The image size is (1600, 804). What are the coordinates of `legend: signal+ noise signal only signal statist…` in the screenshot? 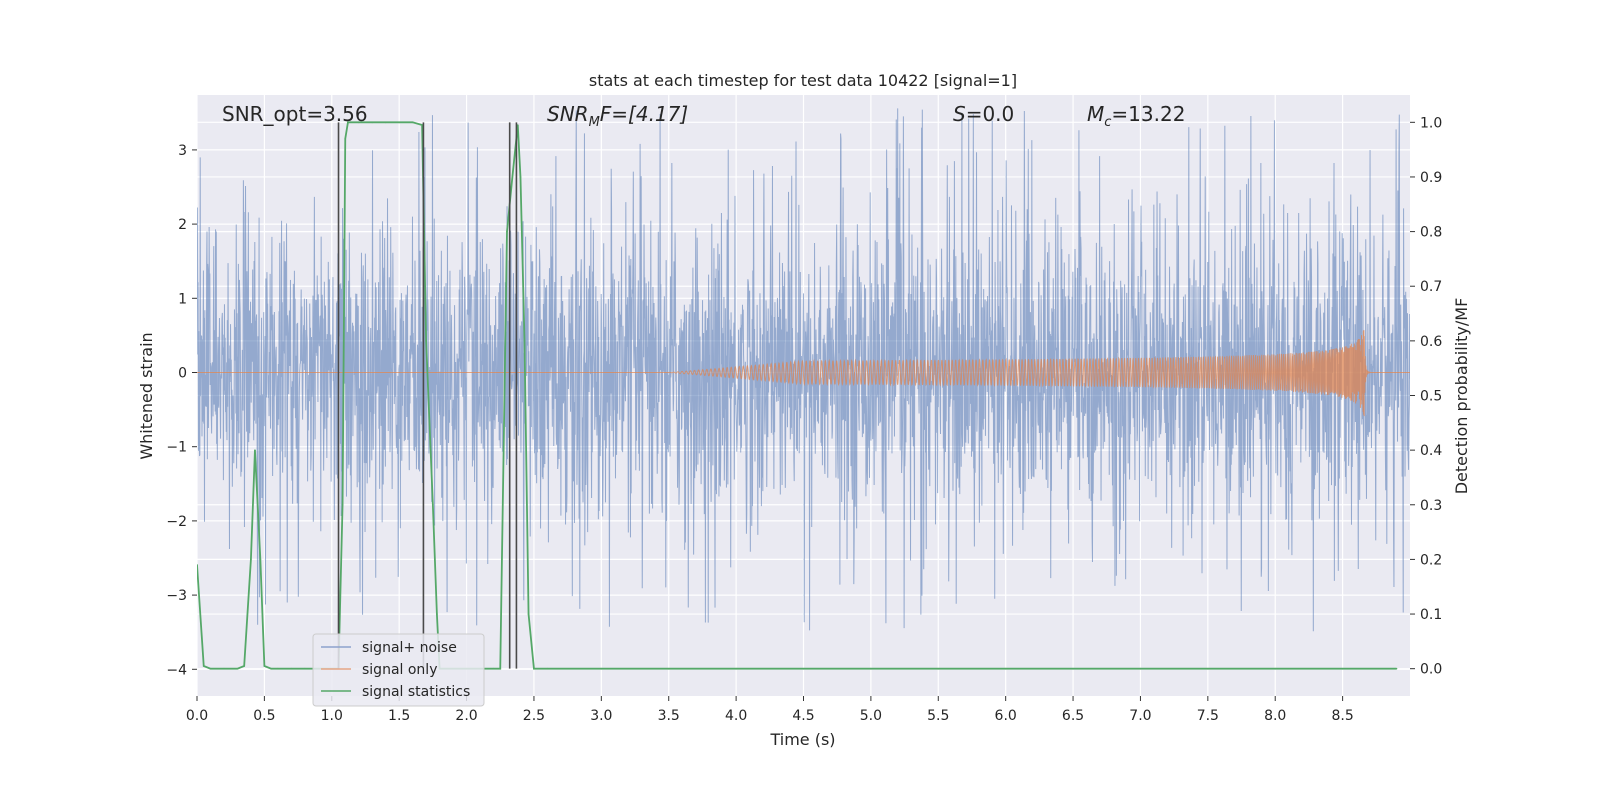 It's located at (398, 670).